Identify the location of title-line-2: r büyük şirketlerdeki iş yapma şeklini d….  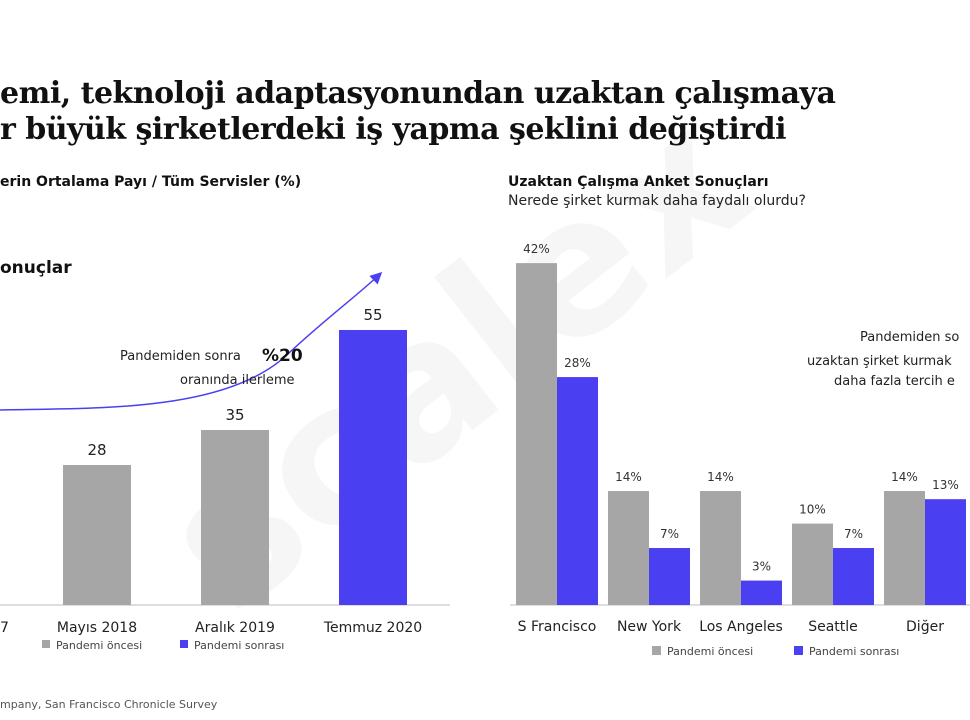
(393, 129).